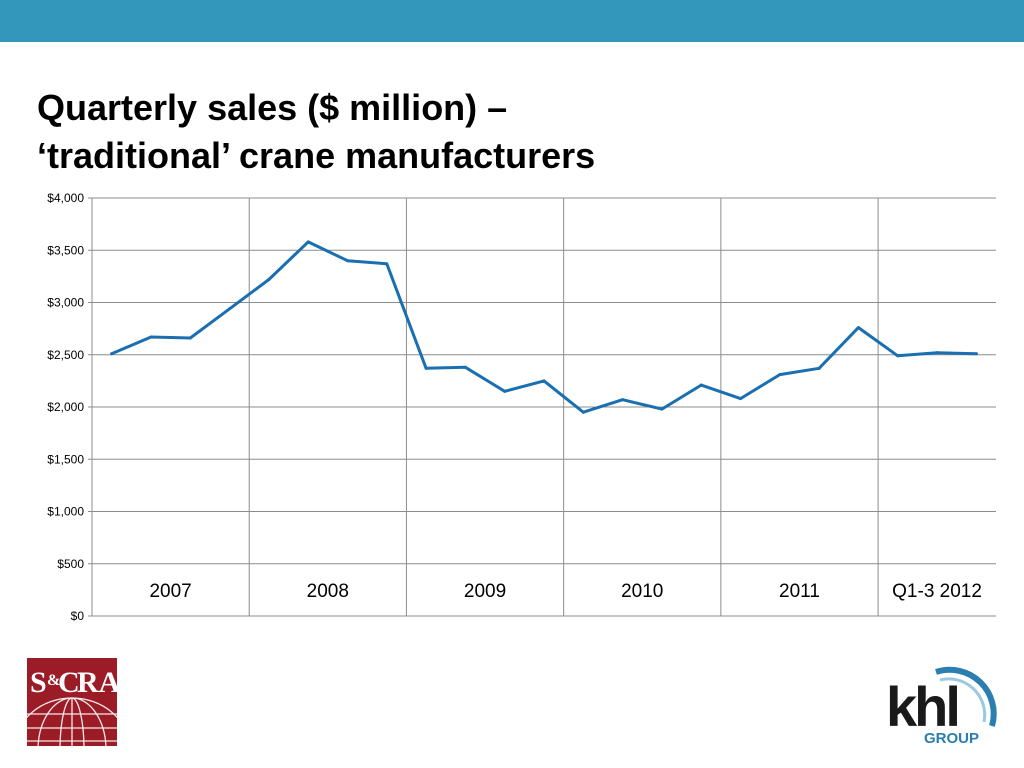  What do you see at coordinates (97, 682) in the screenshot?
I see `scra-logo-ra: RA` at bounding box center [97, 682].